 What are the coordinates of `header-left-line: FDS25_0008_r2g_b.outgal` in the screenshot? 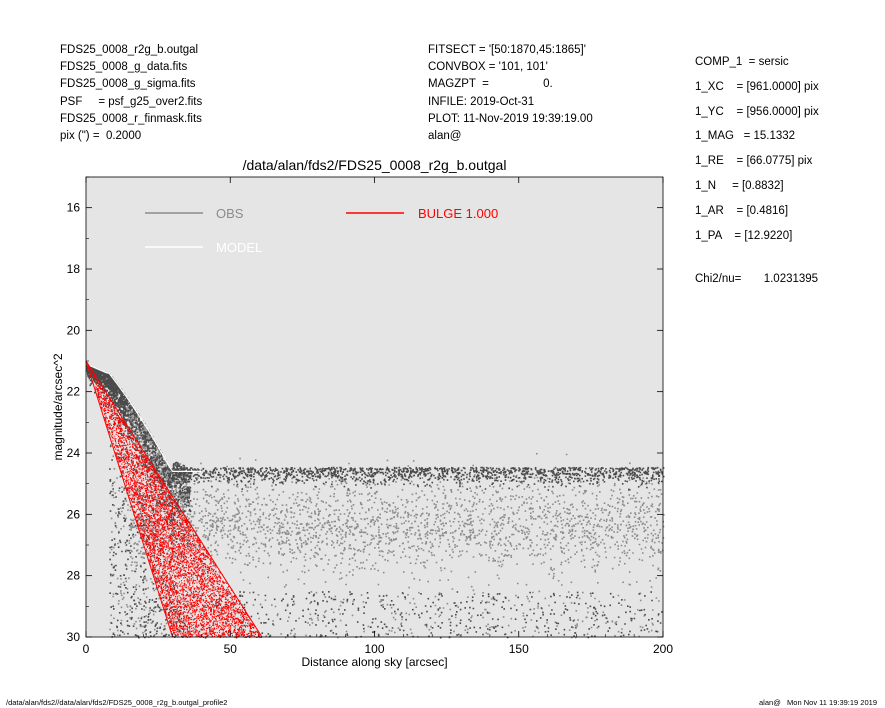 It's located at (129, 50).